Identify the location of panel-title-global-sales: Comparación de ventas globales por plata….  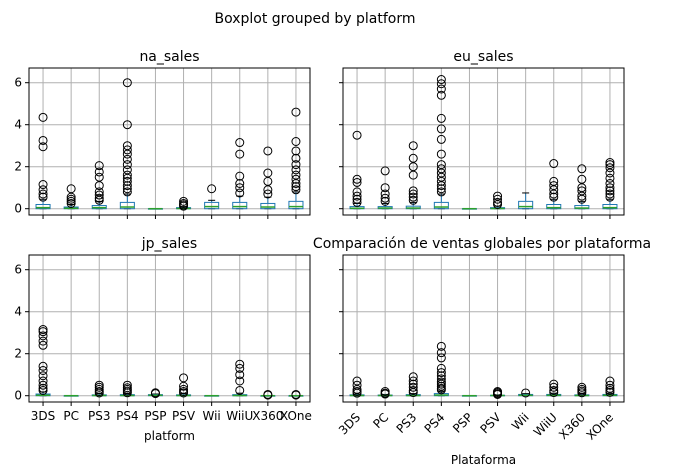
(482, 244).